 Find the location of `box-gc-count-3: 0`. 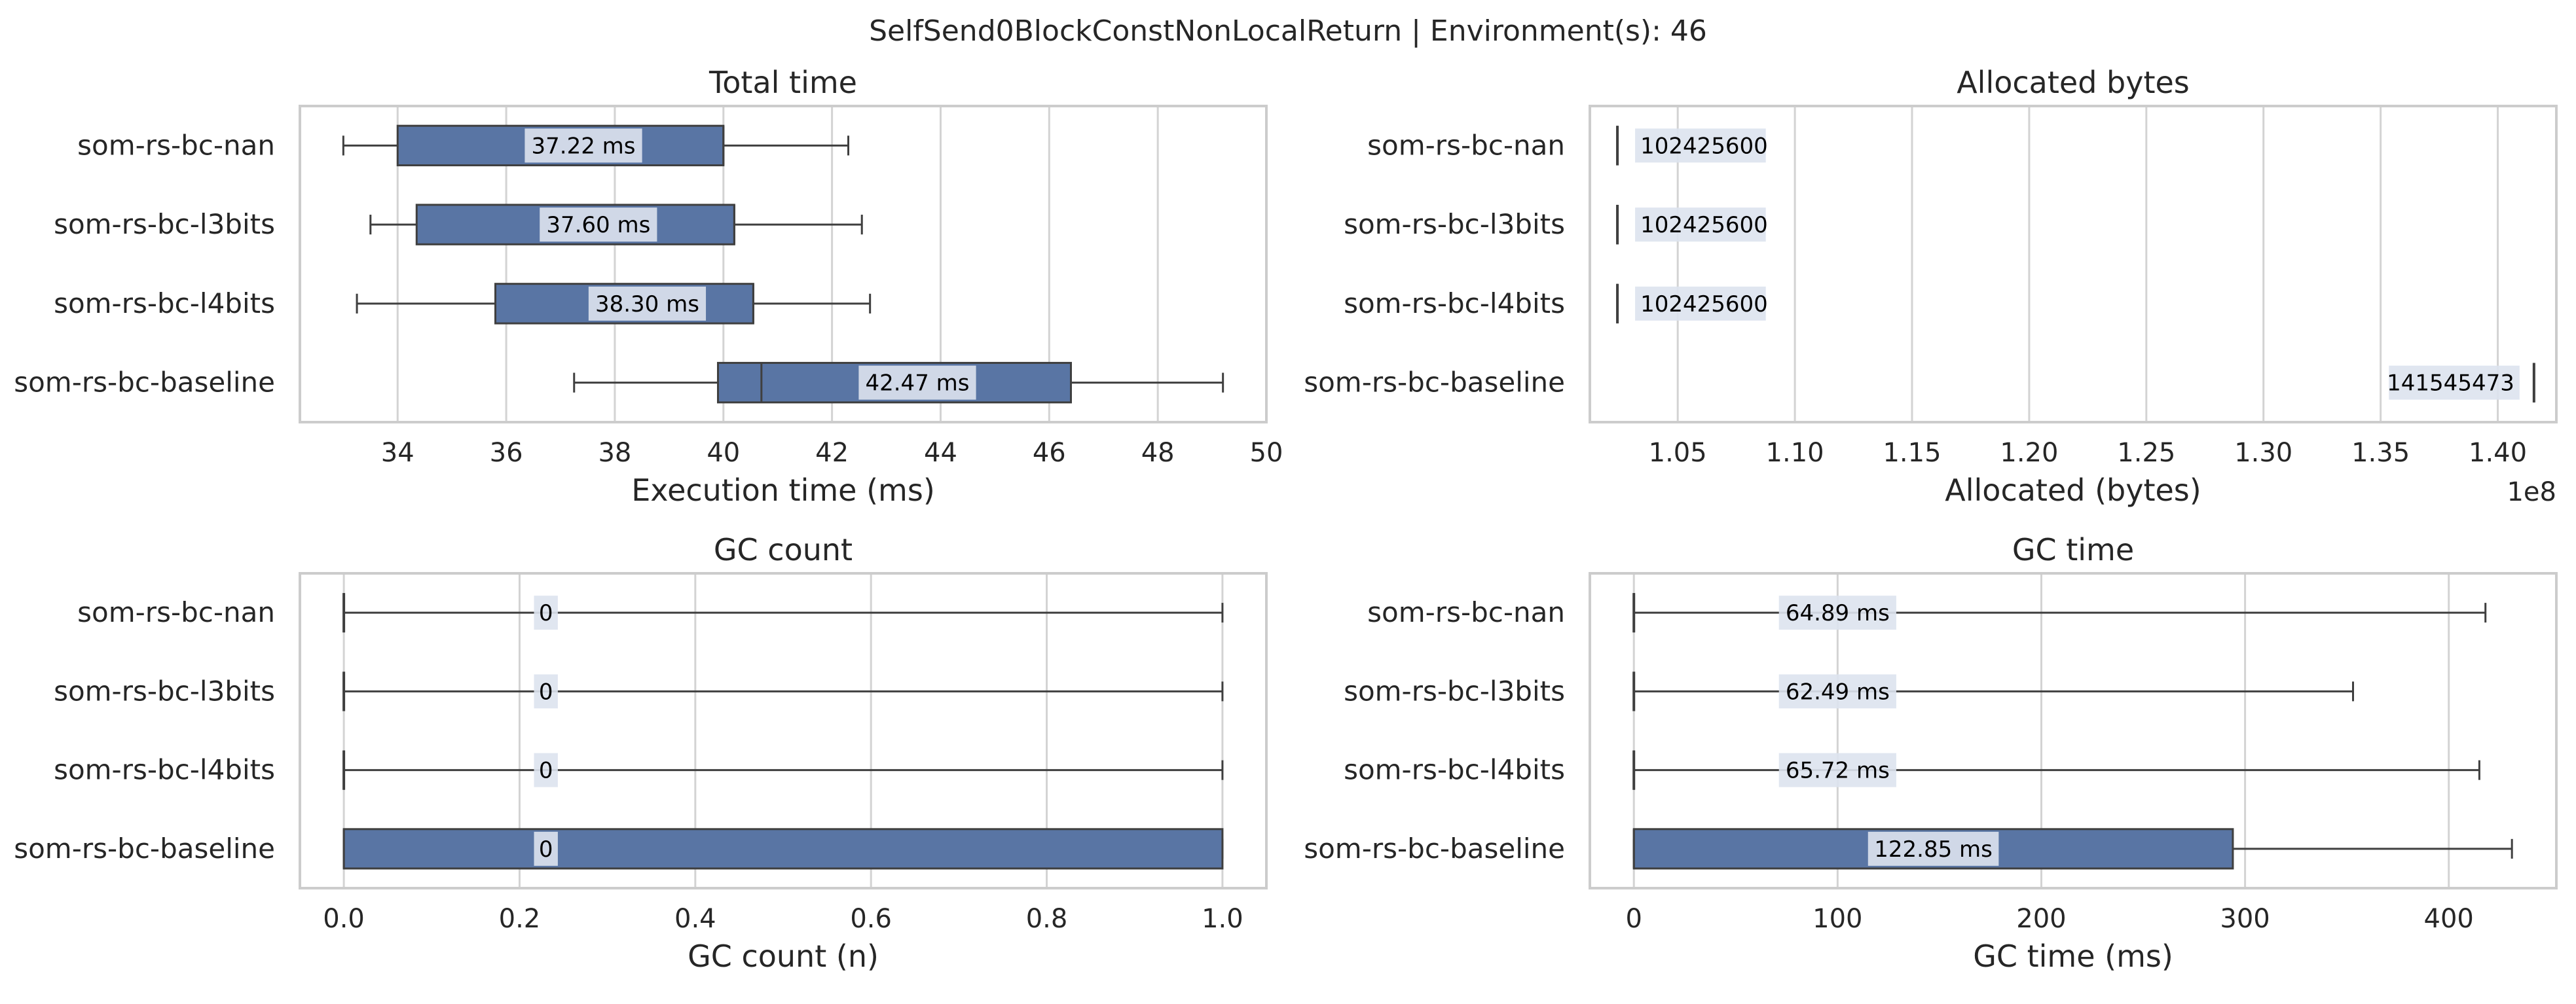

box-gc-count-3: 0 is located at coordinates (783, 849).